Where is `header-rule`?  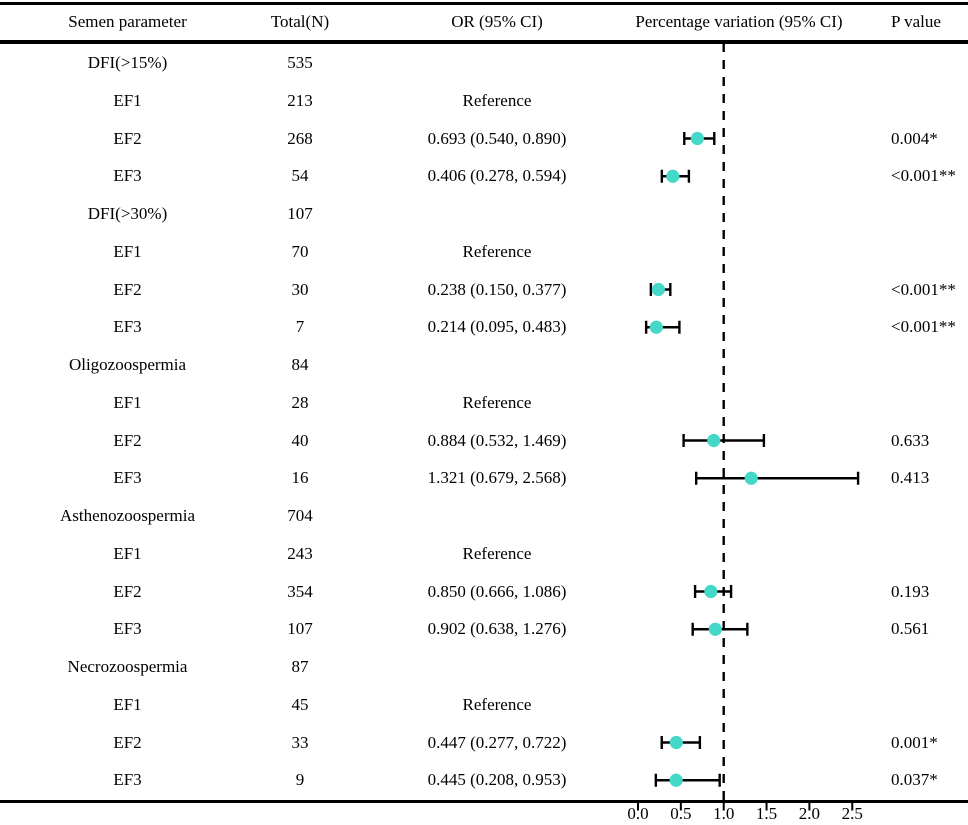 header-rule is located at coordinates (484, 42).